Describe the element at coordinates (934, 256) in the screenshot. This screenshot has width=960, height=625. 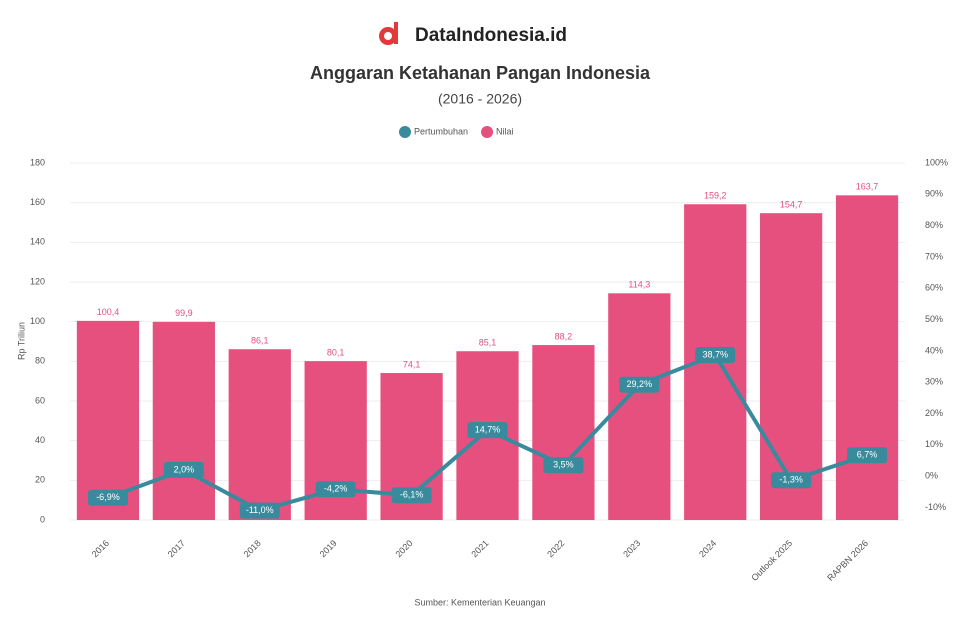
I see `y2-tick-label: 70%` at that location.